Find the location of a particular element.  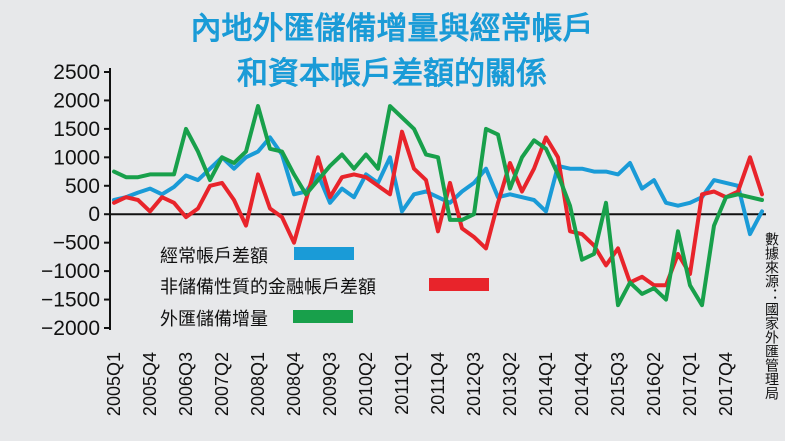

y-tick-label: 1000 is located at coordinates (76, 157).